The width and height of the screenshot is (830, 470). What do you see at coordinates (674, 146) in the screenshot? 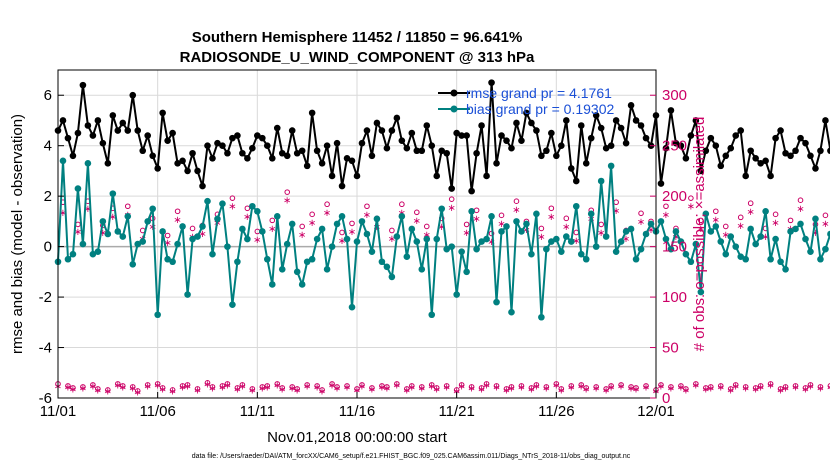
I see `y2-tick-label: 250` at bounding box center [674, 146].